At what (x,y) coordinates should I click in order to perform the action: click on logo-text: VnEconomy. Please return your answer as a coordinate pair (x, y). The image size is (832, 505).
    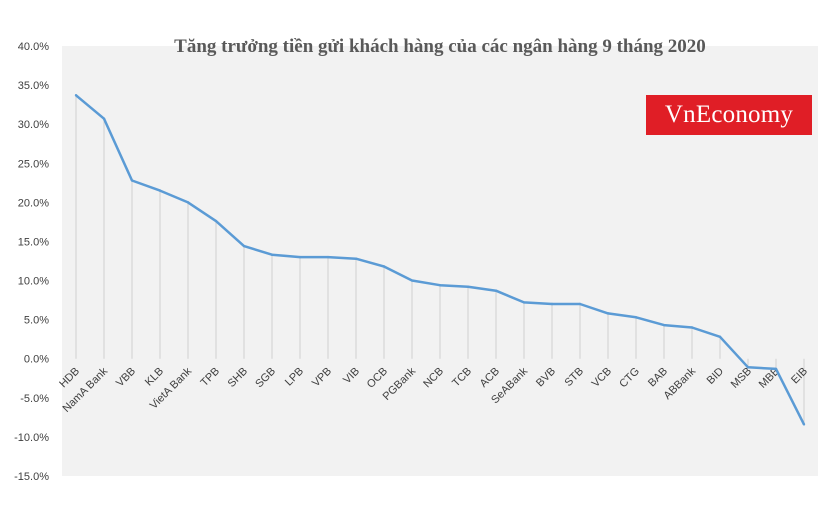
    Looking at the image, I should click on (729, 114).